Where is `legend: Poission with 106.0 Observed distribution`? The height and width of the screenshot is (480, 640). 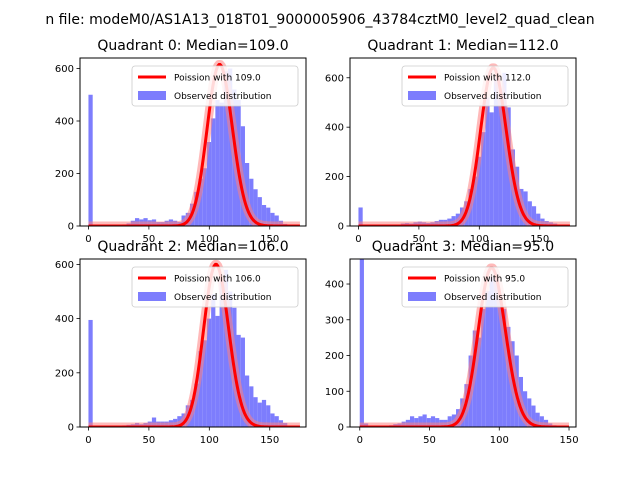 legend: Poission with 106.0 Observed distribution is located at coordinates (215, 287).